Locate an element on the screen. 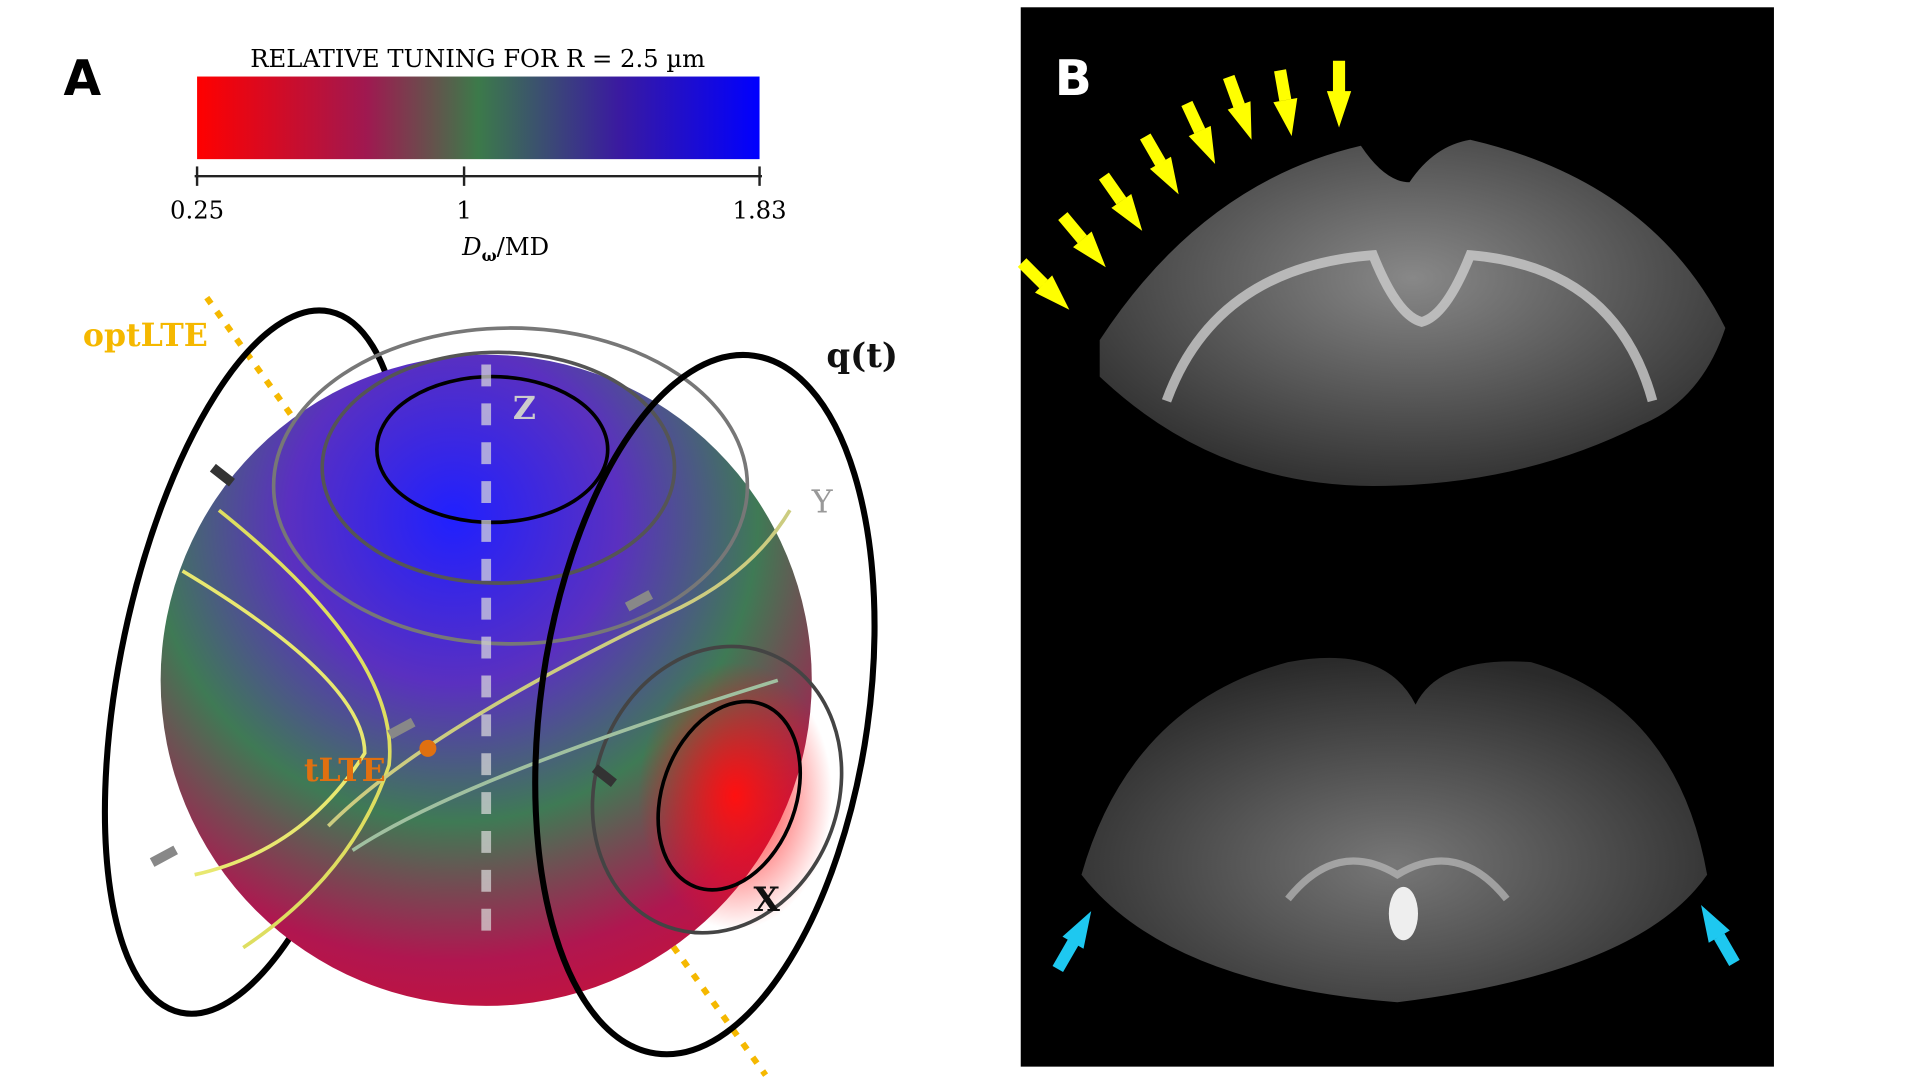 The height and width of the screenshot is (1080, 1920). tlte-point is located at coordinates (428, 748).